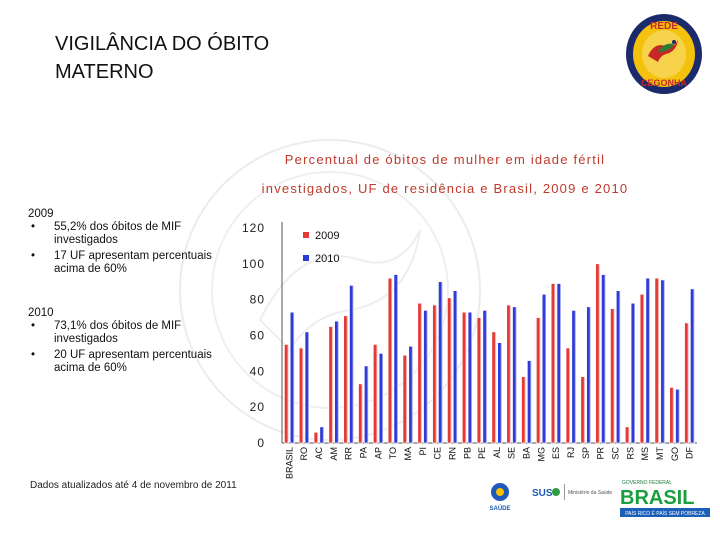 The width and height of the screenshot is (720, 540). I want to click on x-tick-label: PE, so click(482, 453).